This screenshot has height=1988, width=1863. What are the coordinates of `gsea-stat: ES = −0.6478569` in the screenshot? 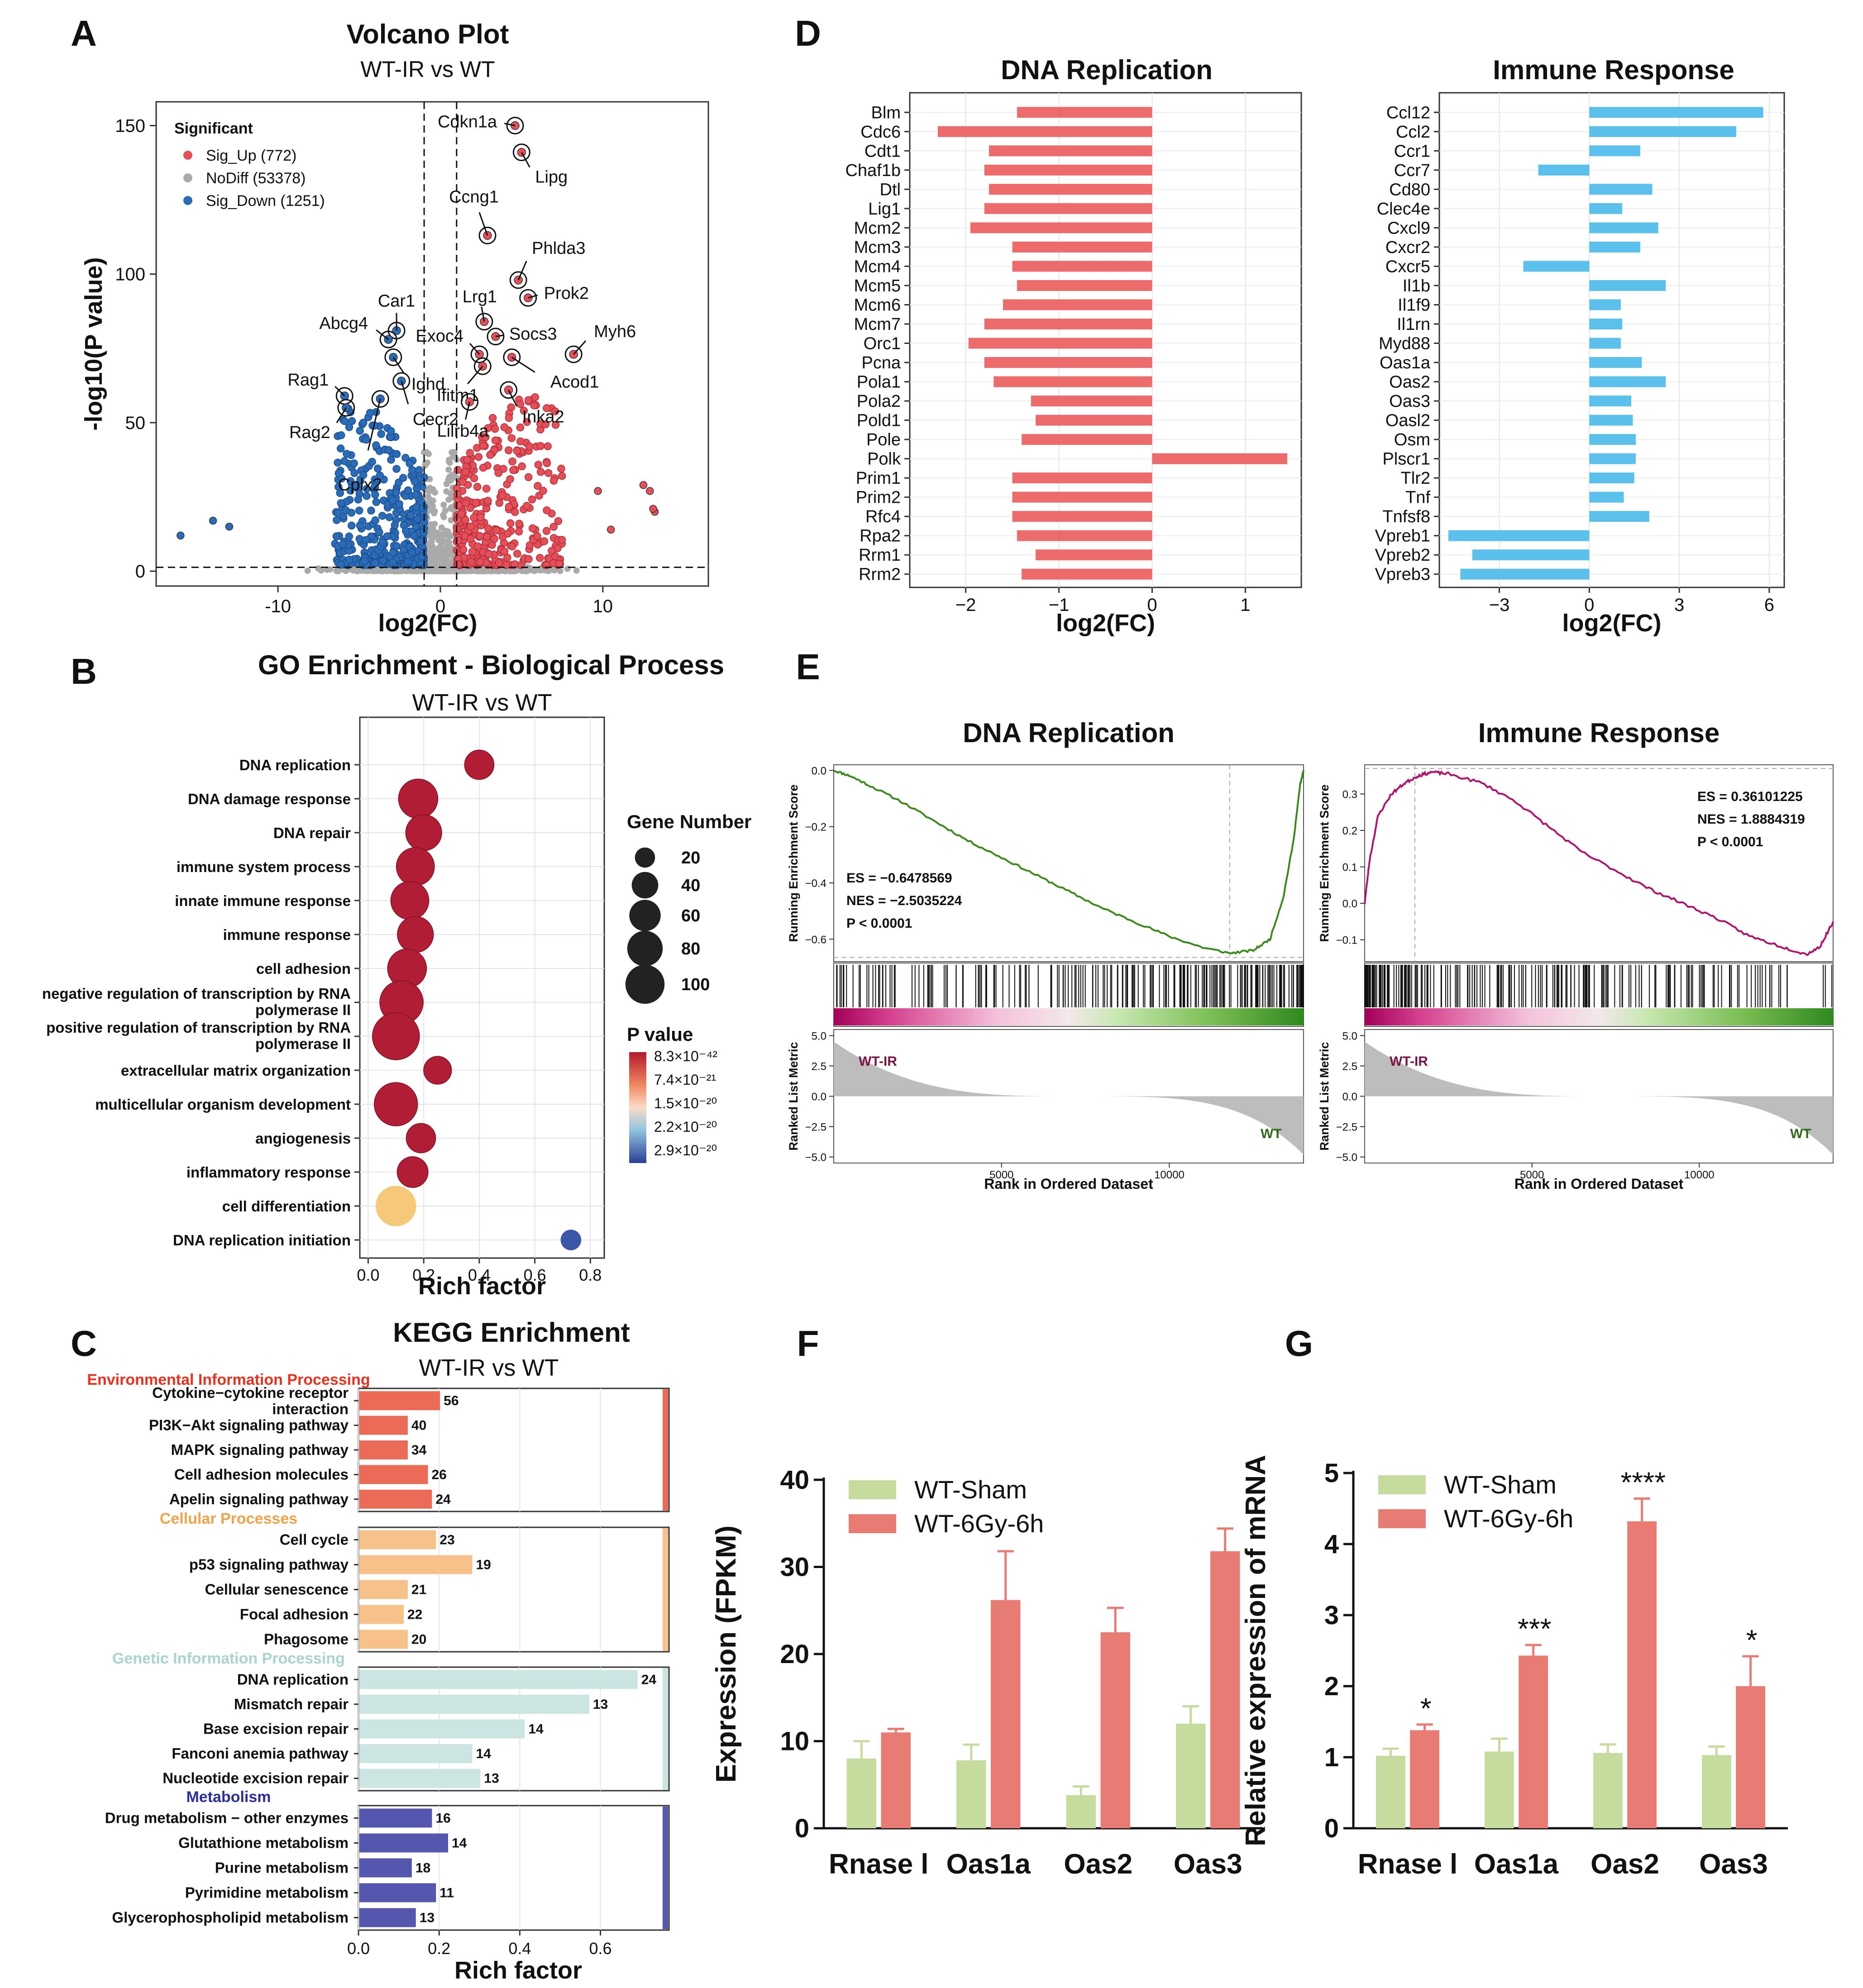 It's located at (899, 879).